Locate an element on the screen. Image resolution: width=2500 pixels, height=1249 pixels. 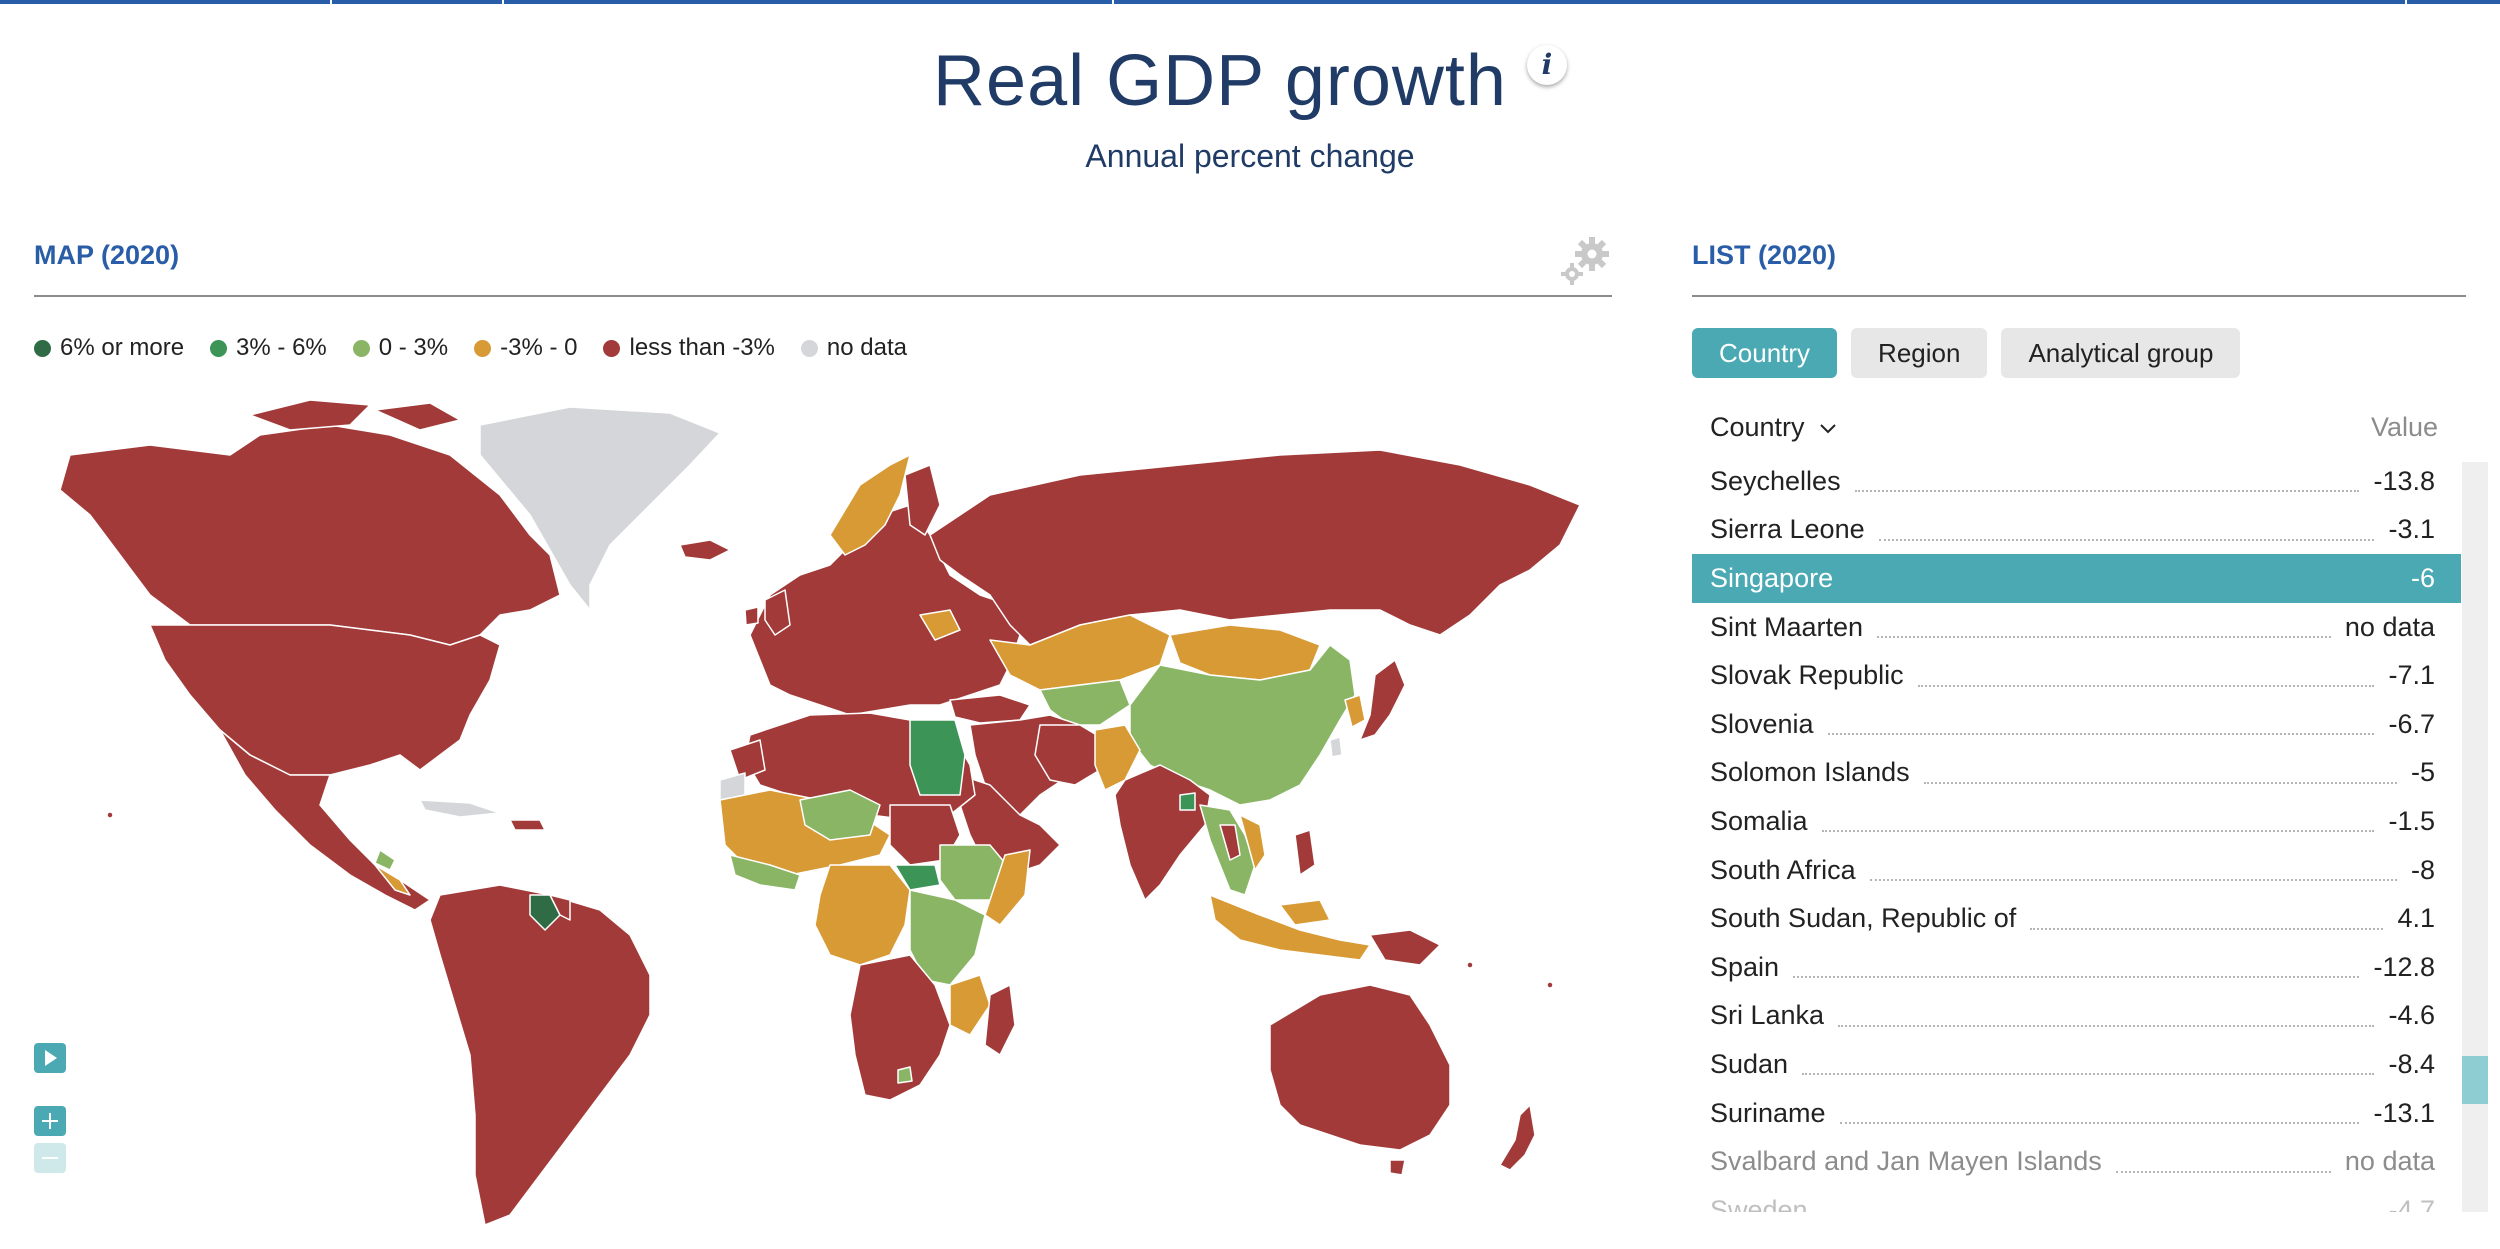
list-item: Seychelles -13.8 is located at coordinates (2076, 481).